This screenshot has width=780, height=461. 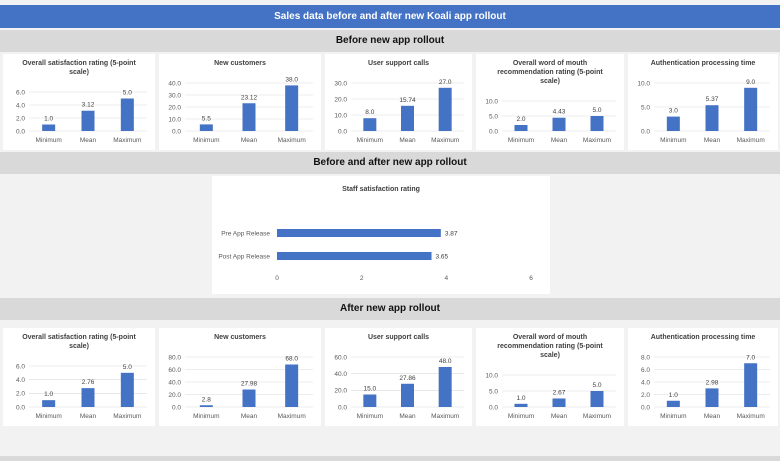 What do you see at coordinates (645, 357) in the screenshot?
I see `y-tick-label: 8.0` at bounding box center [645, 357].